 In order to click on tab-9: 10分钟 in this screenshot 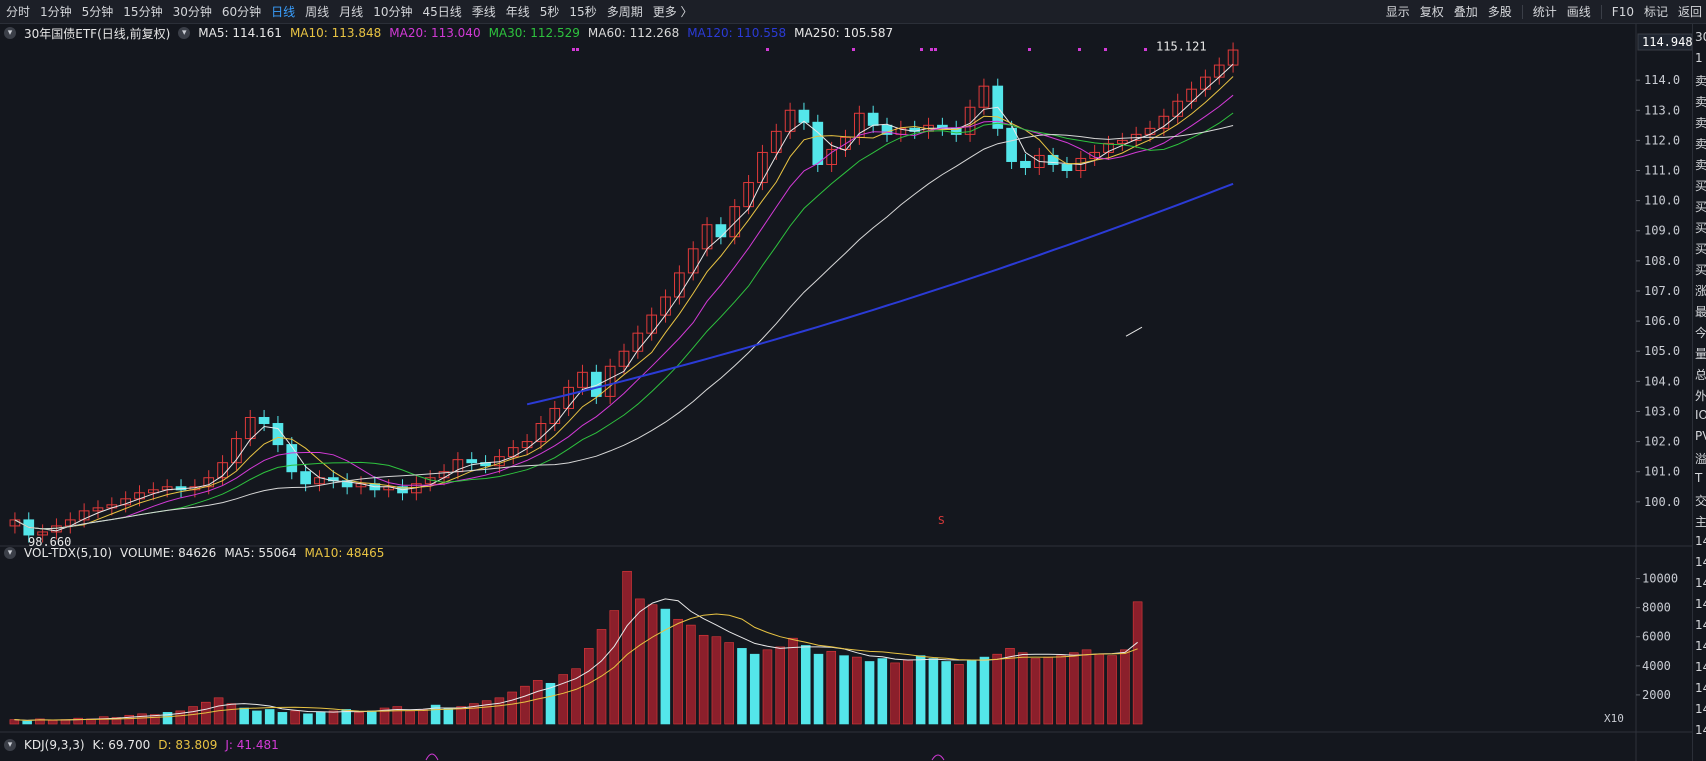, I will do `click(393, 12)`.